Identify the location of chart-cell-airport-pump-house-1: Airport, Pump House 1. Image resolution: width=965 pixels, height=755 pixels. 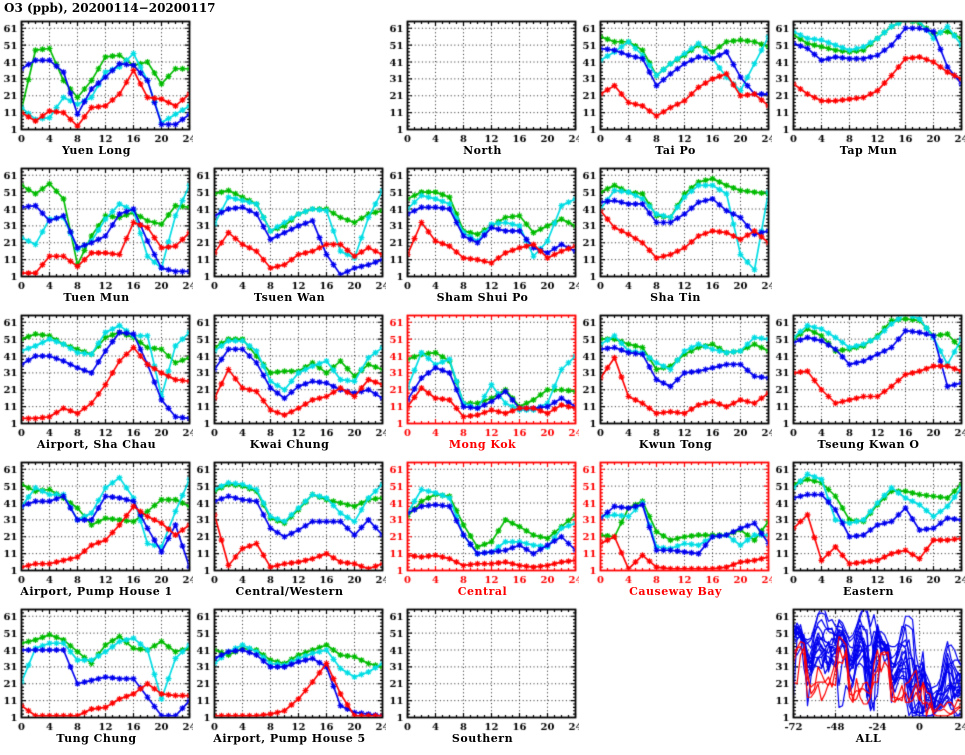
(96, 531).